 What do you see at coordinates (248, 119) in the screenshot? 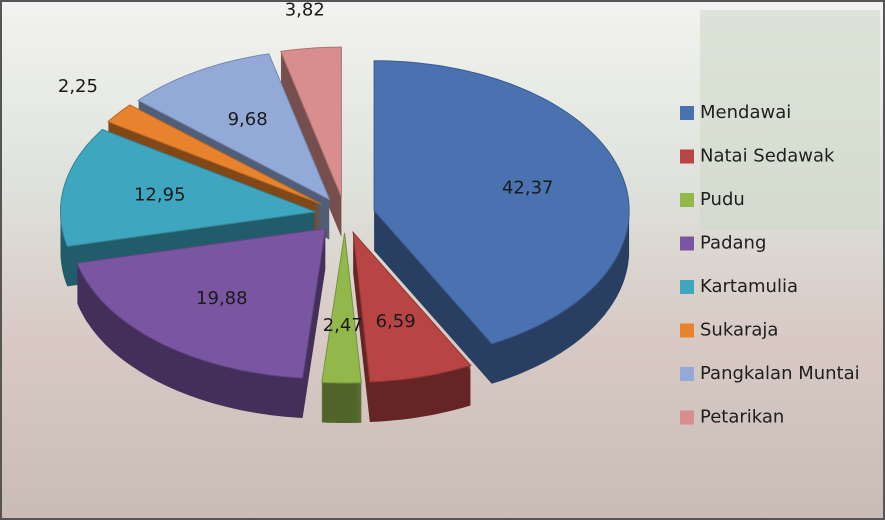
I see `data-label: 9,68` at bounding box center [248, 119].